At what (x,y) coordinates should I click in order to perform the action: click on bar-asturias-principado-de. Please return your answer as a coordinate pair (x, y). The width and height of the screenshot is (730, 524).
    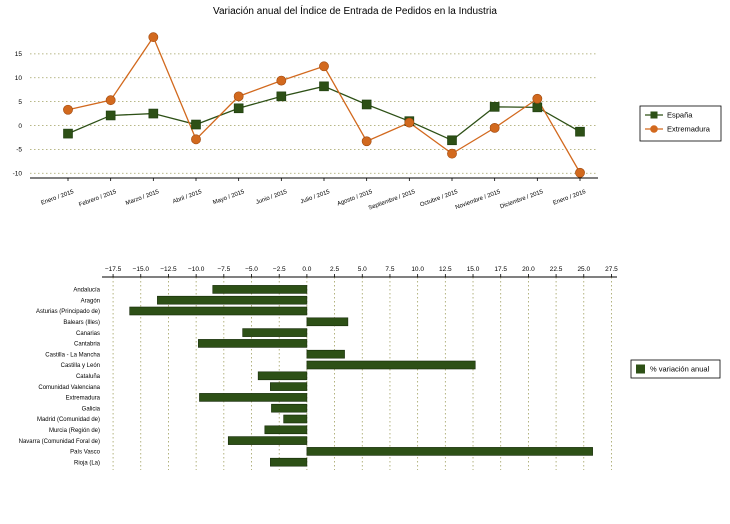
    Looking at the image, I should click on (218, 311).